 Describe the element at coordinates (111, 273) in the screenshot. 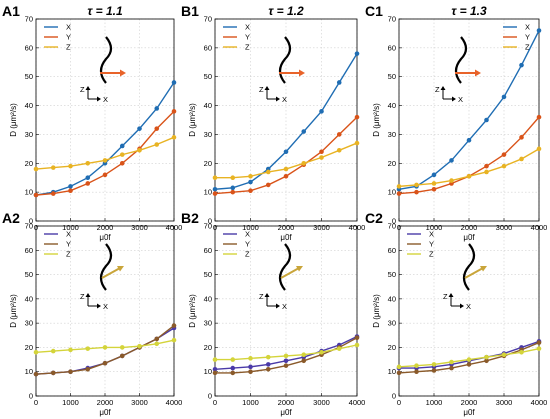

I see `field-arrow-line` at that location.